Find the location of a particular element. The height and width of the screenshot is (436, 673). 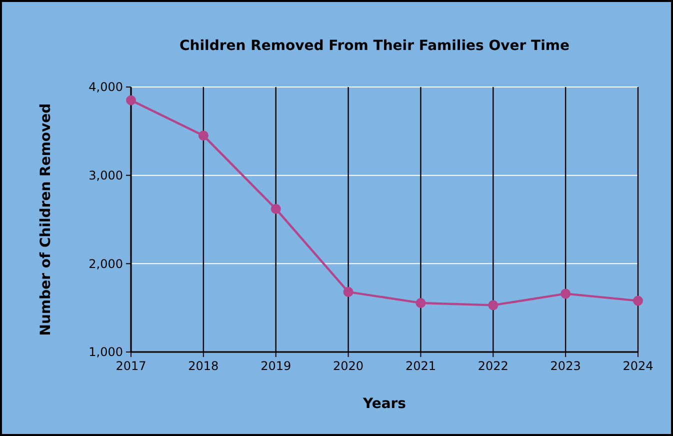

y-axis-title: Number of Children Removed is located at coordinates (46, 219).